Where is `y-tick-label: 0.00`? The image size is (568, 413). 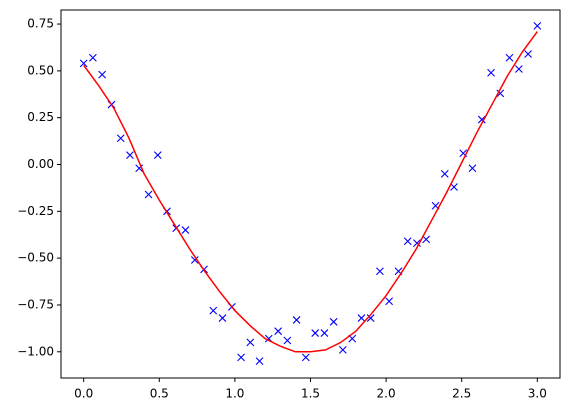 y-tick-label: 0.00 is located at coordinates (40, 164).